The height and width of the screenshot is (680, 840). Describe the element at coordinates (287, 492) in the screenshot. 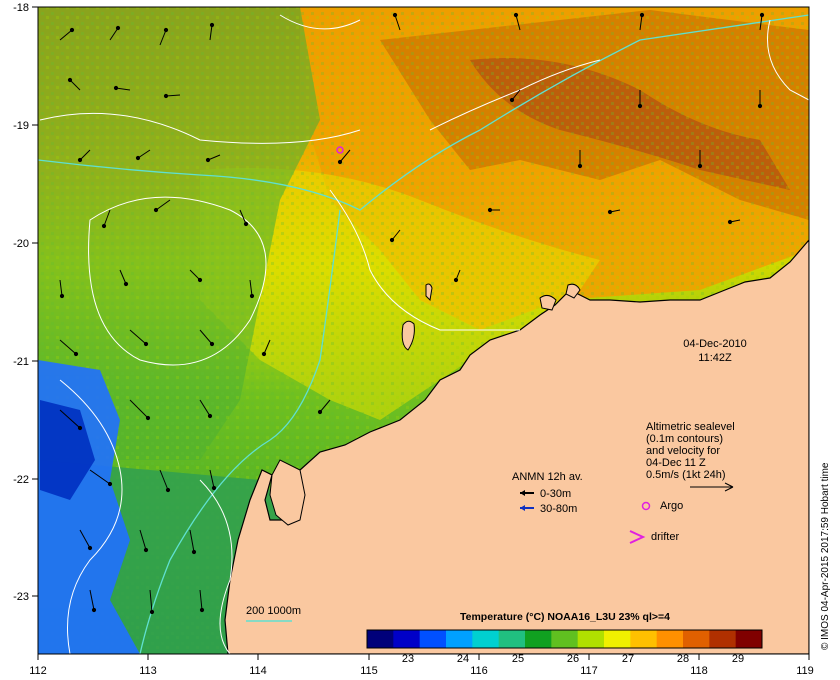

I see `peninsula` at that location.